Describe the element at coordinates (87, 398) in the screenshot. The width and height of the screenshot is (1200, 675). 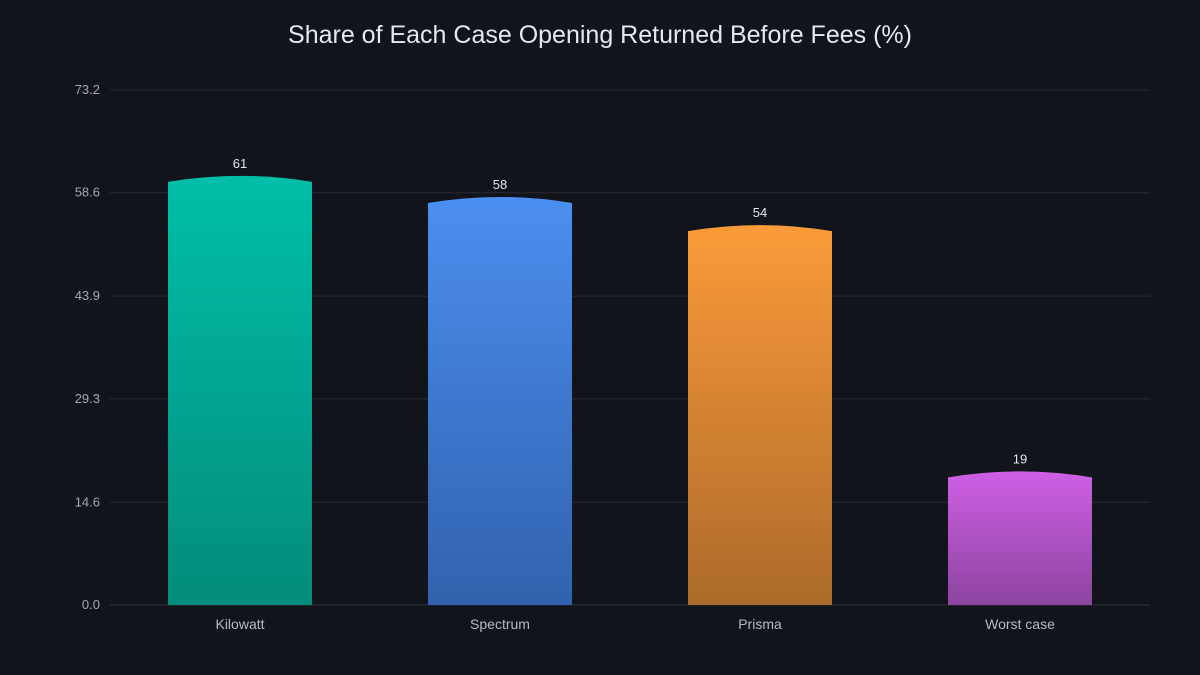
I see `y-tick-label: 29.3` at that location.